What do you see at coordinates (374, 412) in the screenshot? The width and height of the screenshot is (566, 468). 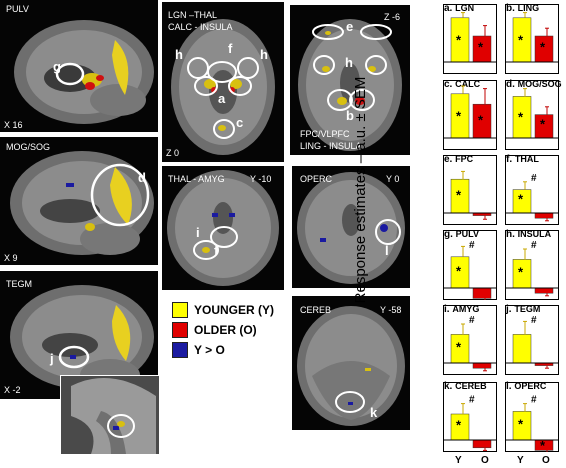 I see `marker-label-k: k` at bounding box center [374, 412].